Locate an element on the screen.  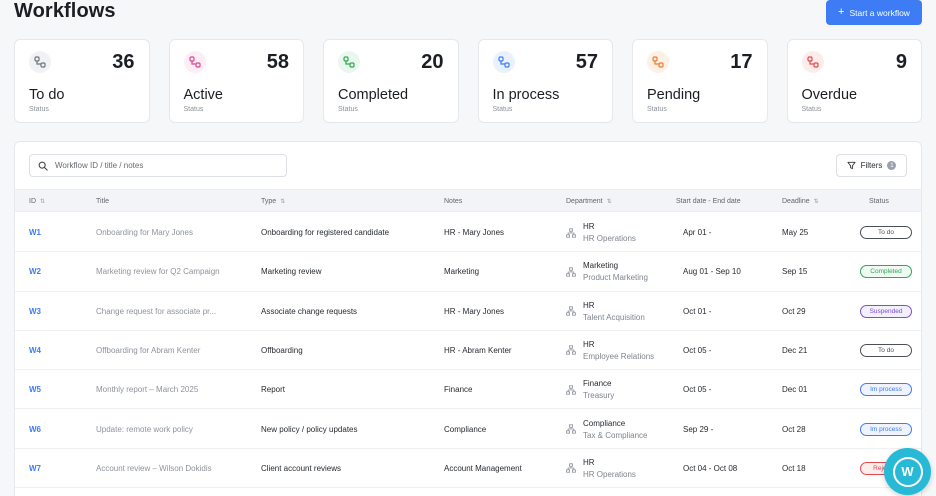
column-deadline: Deadline ⇅ is located at coordinates (800, 201).